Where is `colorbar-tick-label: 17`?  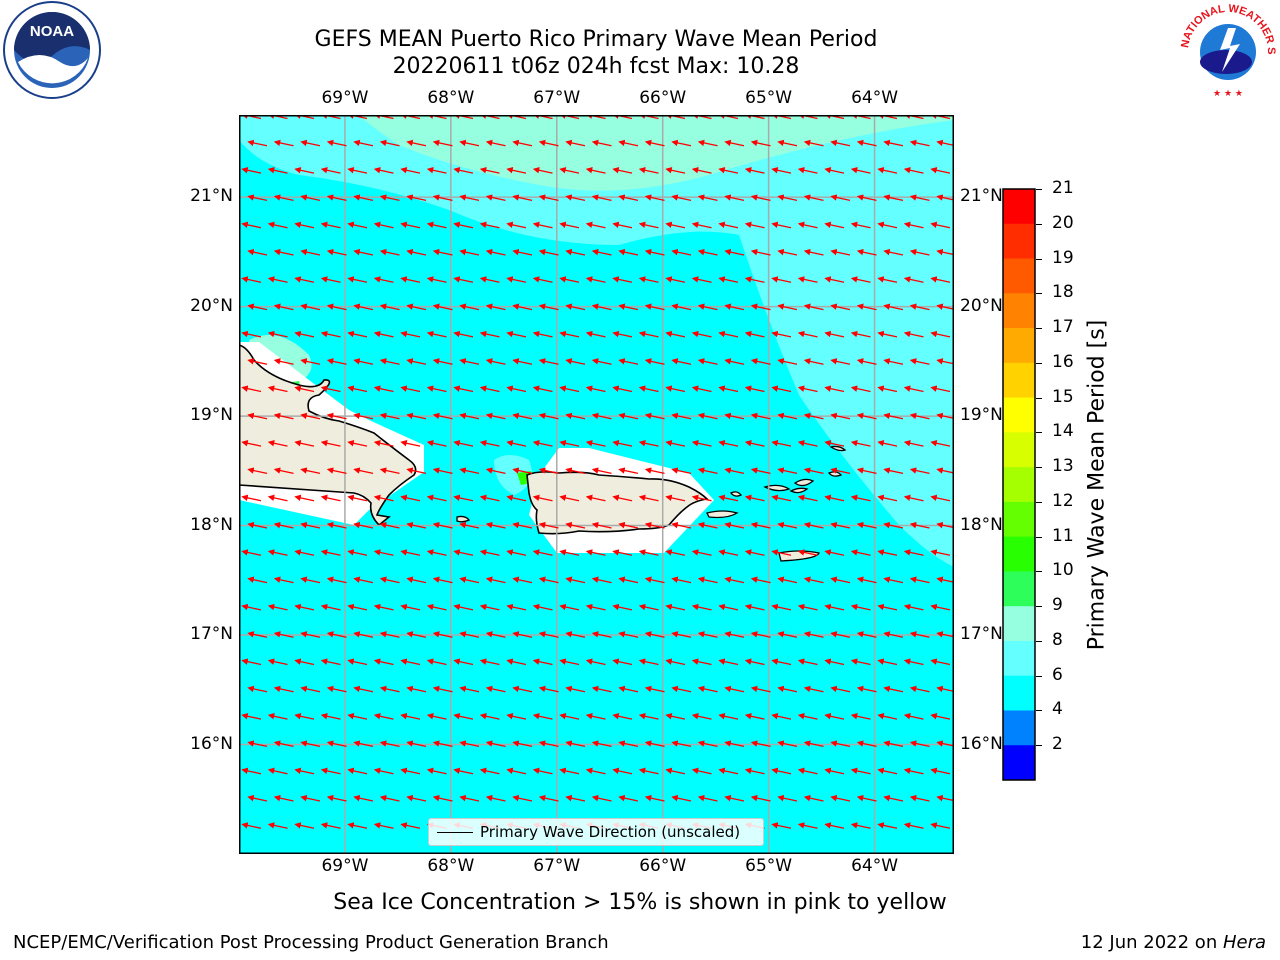 colorbar-tick-label: 17 is located at coordinates (1063, 327).